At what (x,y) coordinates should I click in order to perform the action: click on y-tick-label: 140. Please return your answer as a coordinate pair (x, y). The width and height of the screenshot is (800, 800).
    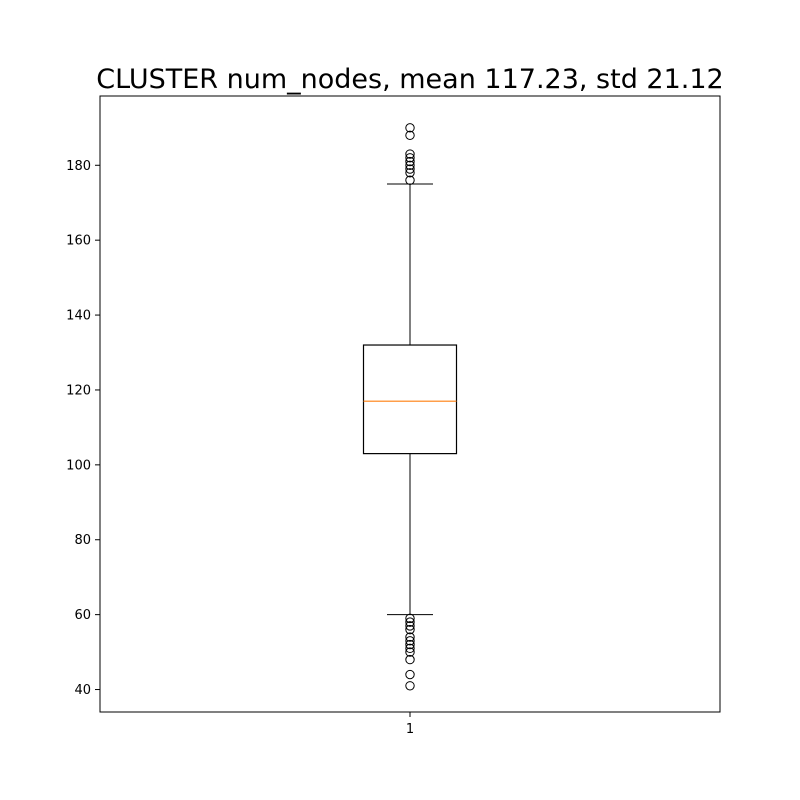
    Looking at the image, I should click on (78, 316).